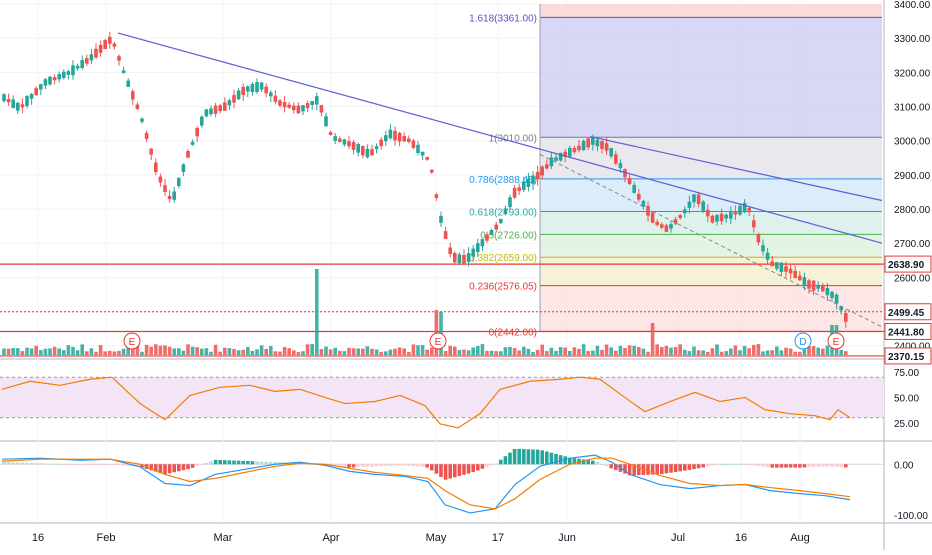  I want to click on time-tick-label: May, so click(436, 538).